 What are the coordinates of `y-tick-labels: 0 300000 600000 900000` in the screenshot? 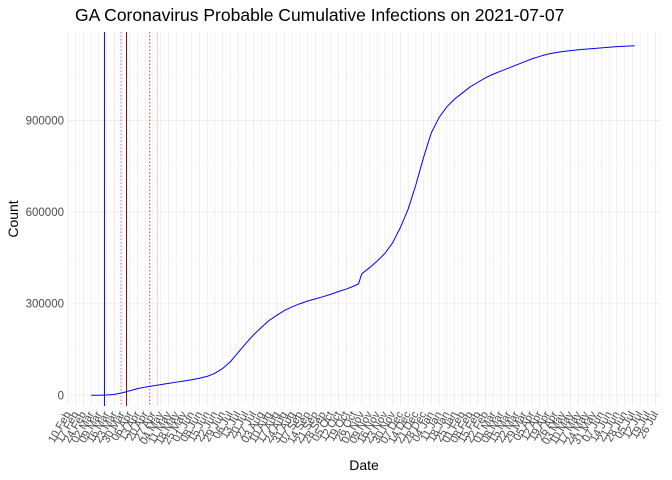 It's located at (45, 259).